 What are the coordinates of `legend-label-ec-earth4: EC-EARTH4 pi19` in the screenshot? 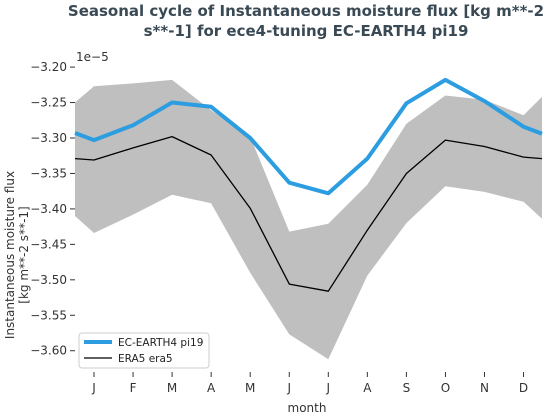 It's located at (160, 343).